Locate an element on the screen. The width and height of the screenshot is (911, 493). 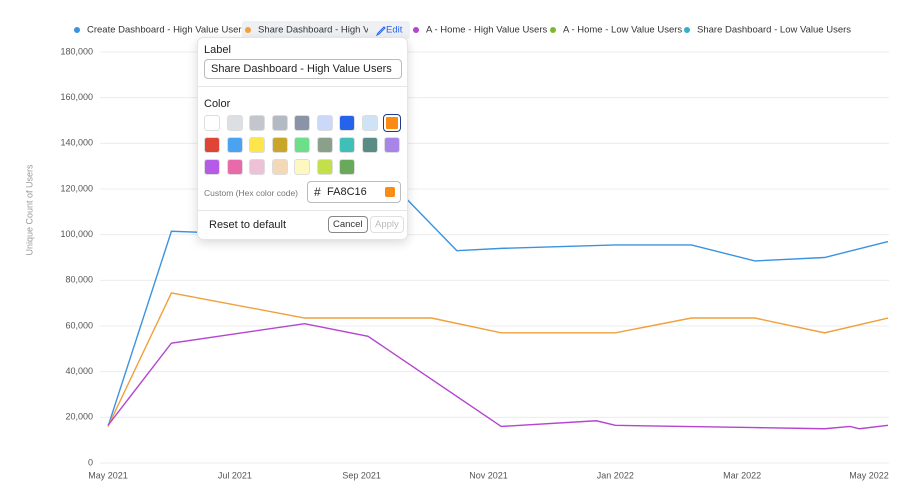
edit-icon is located at coordinates (380, 31).